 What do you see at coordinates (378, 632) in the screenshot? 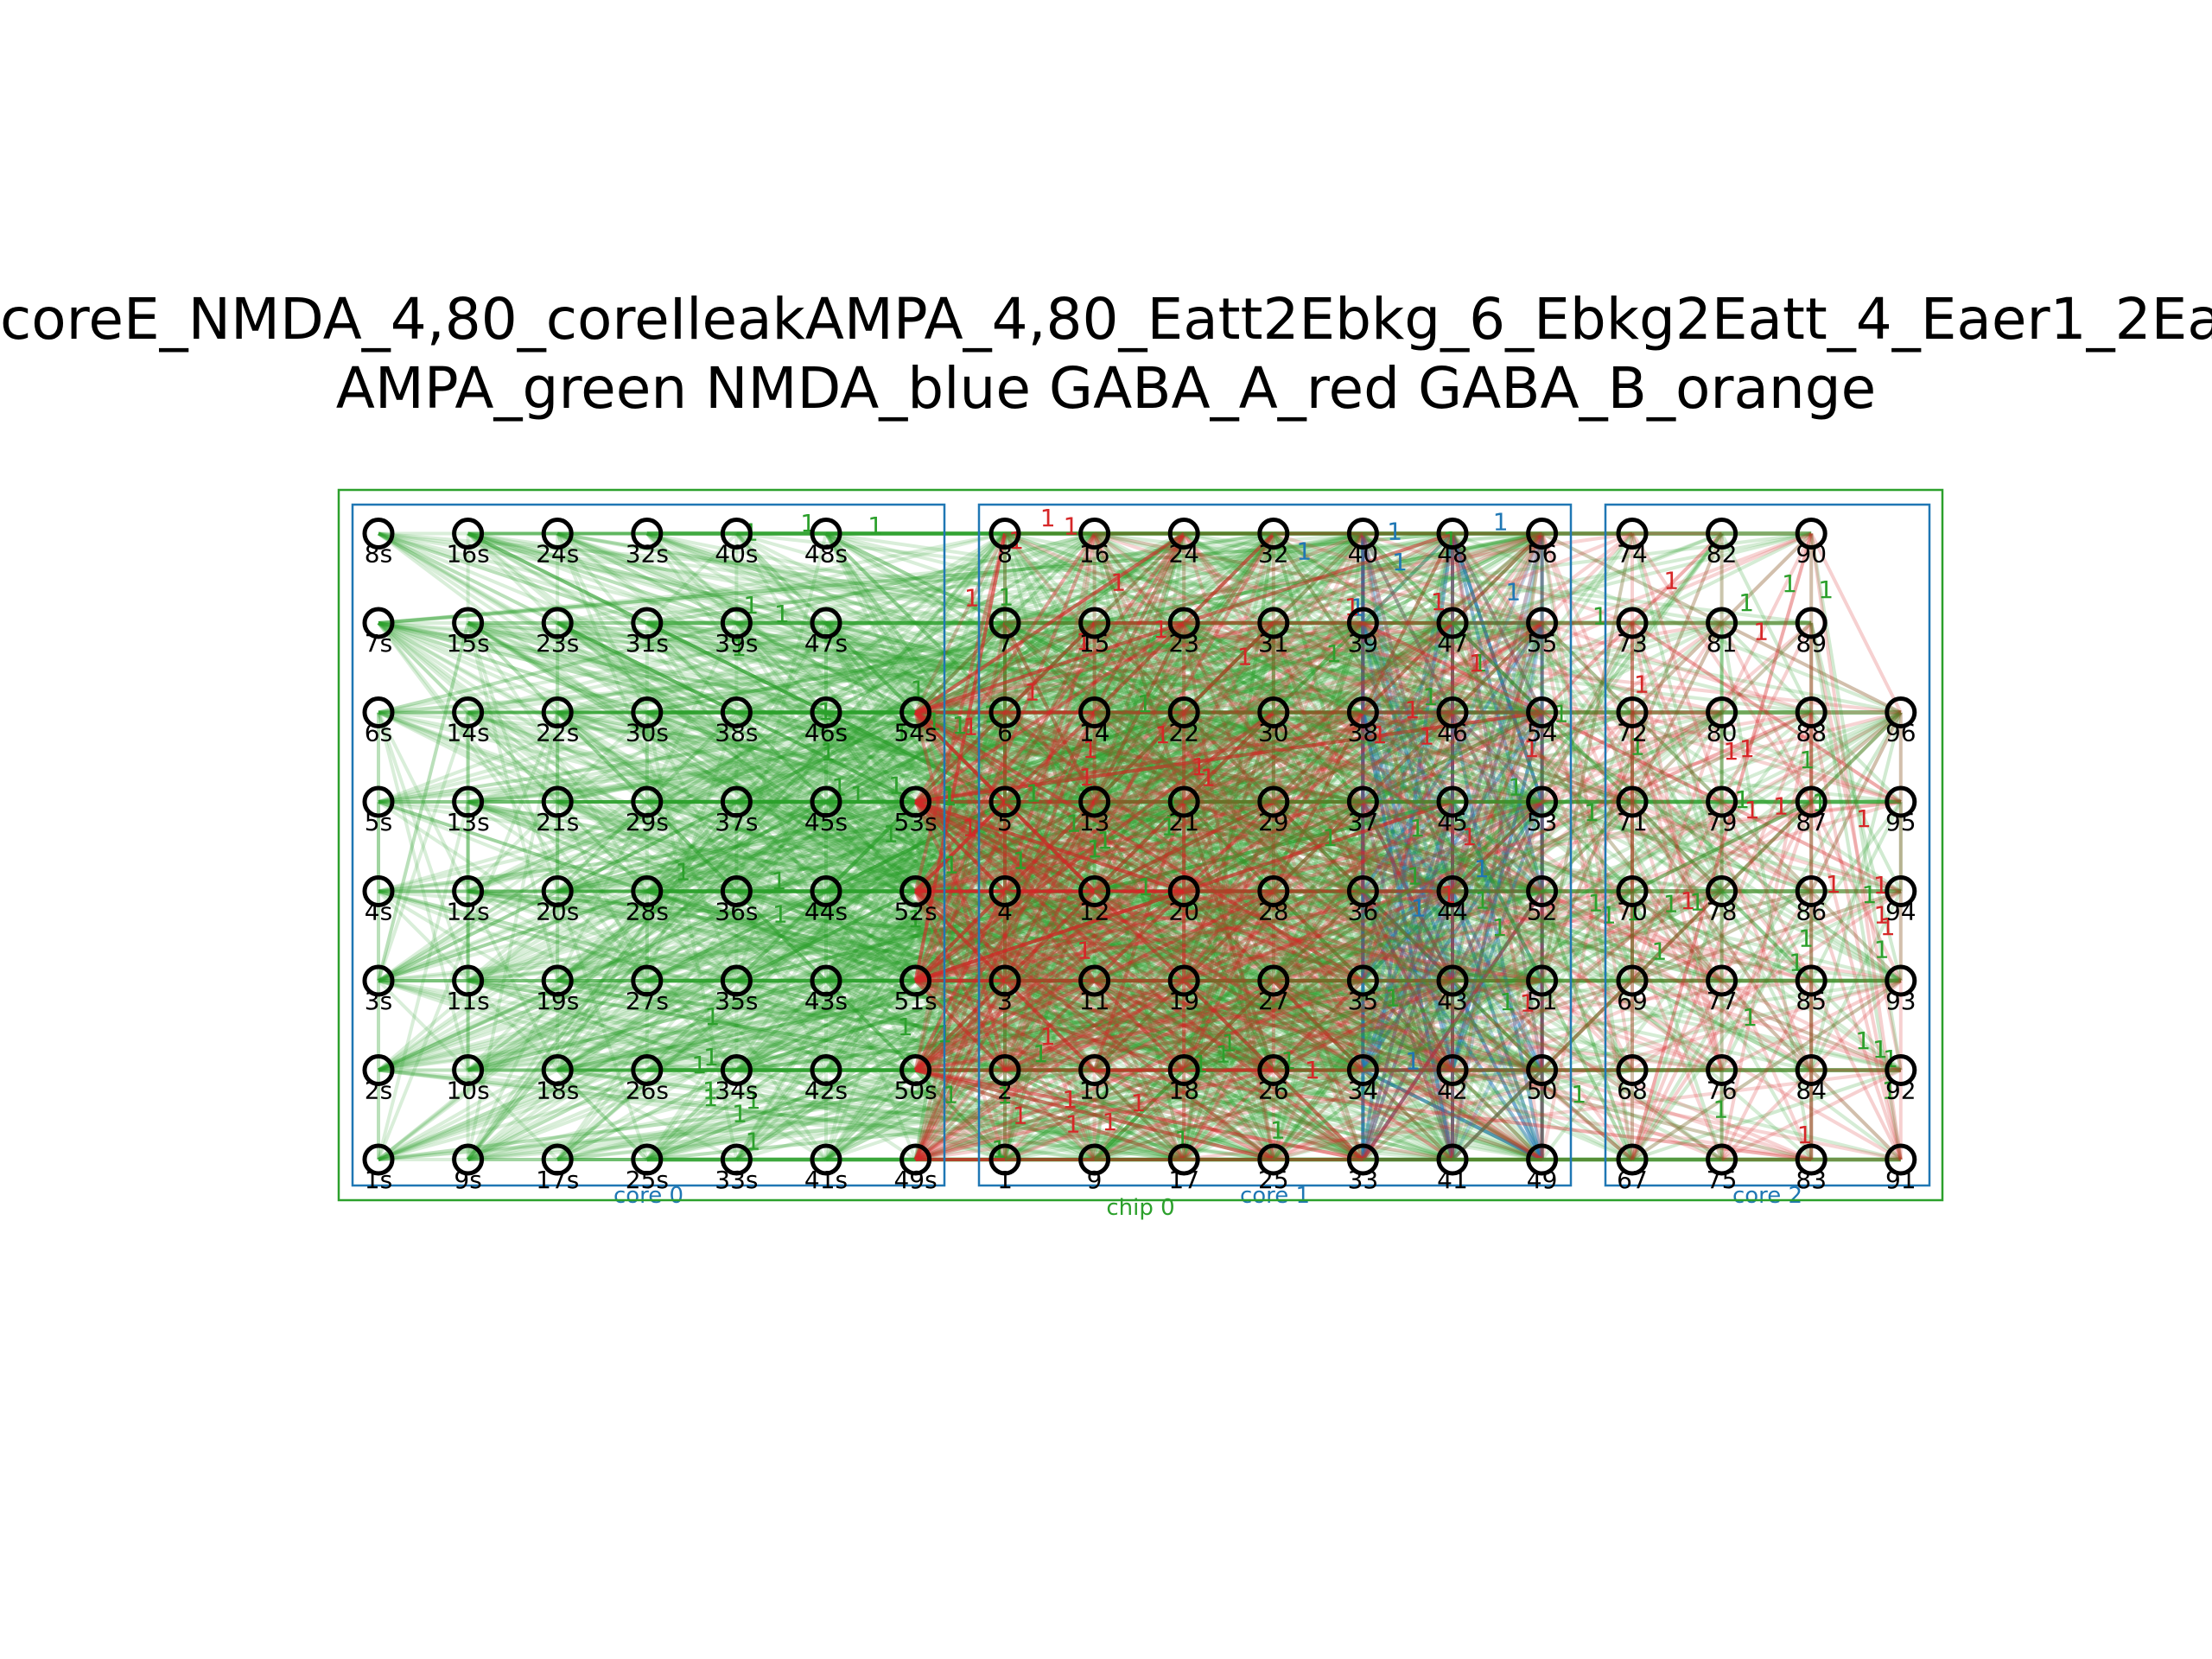
I see `neuron-node: 7s` at bounding box center [378, 632].